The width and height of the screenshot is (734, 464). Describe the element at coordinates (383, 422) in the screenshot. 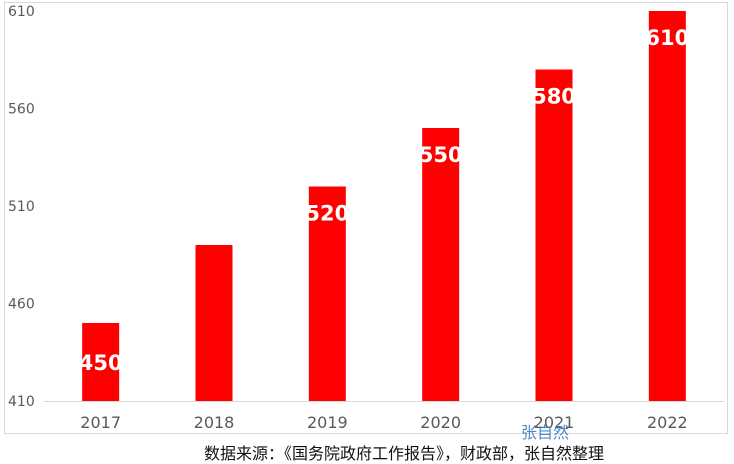

I see `x-axis: 2017 2018 2019 2020 2021 2022` at that location.